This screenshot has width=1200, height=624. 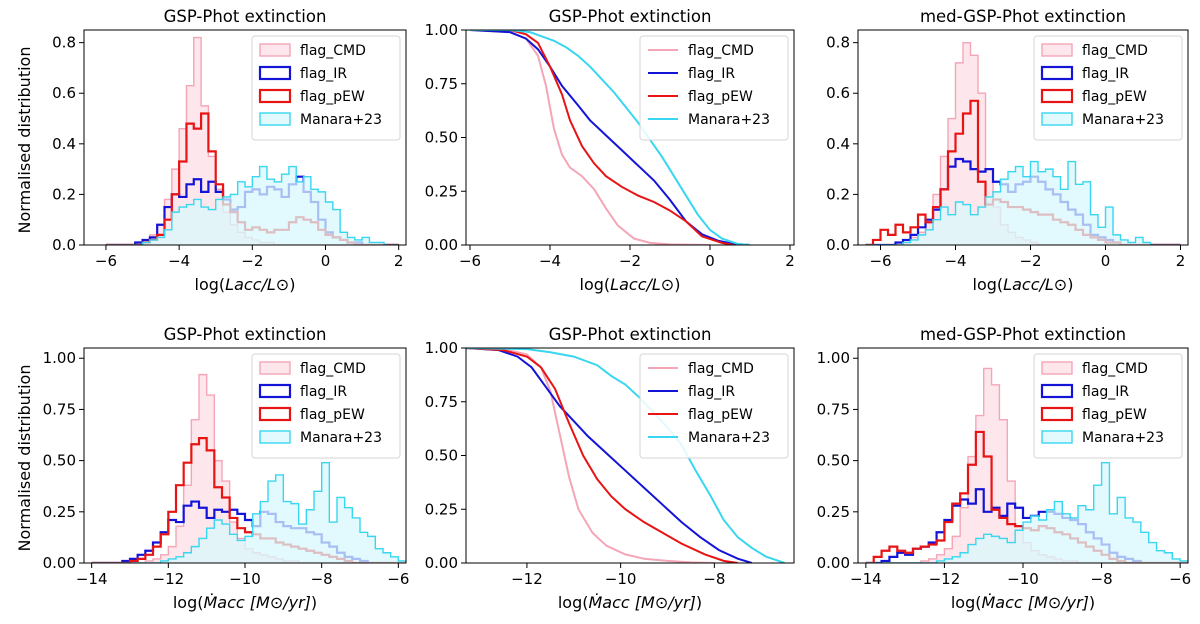 What do you see at coordinates (866, 579) in the screenshot?
I see `x-tick-label: −14` at bounding box center [866, 579].